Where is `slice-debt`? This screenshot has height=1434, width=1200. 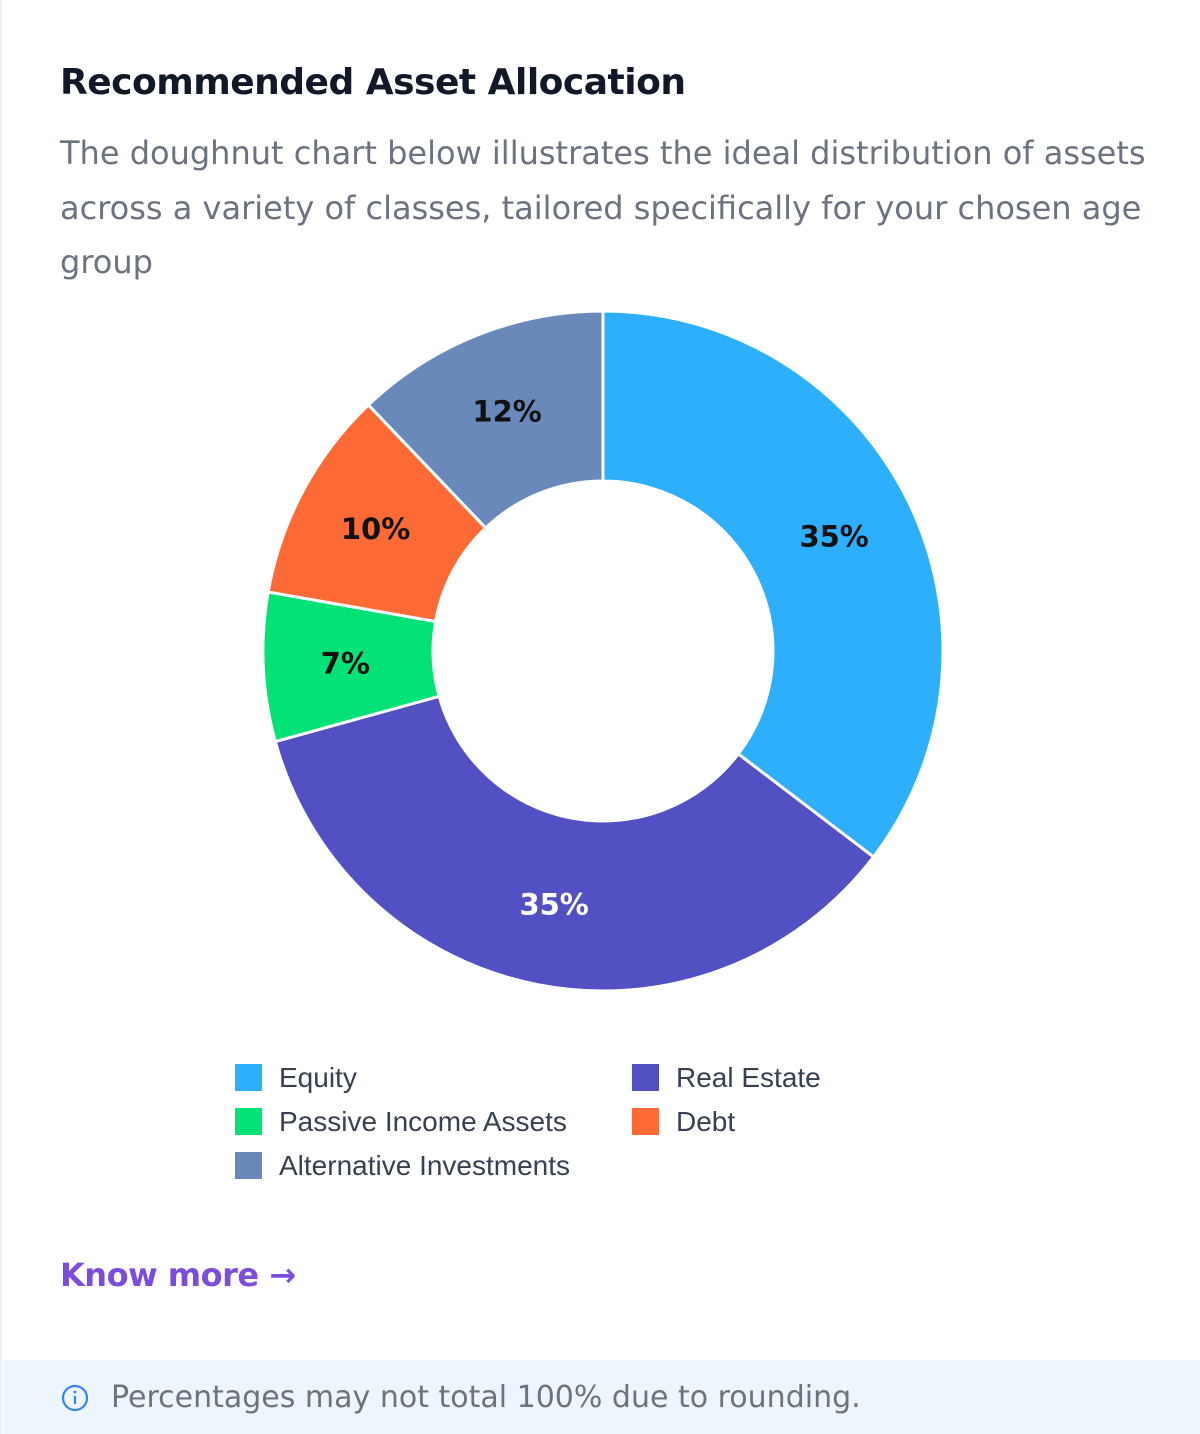 slice-debt is located at coordinates (377, 513).